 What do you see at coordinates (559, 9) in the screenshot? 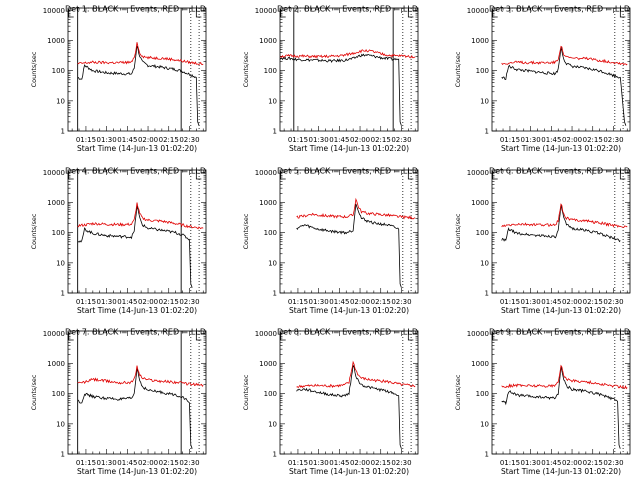
I see `panel-title: Det 3: BLACK = Events, RED = LLD` at bounding box center [559, 9].